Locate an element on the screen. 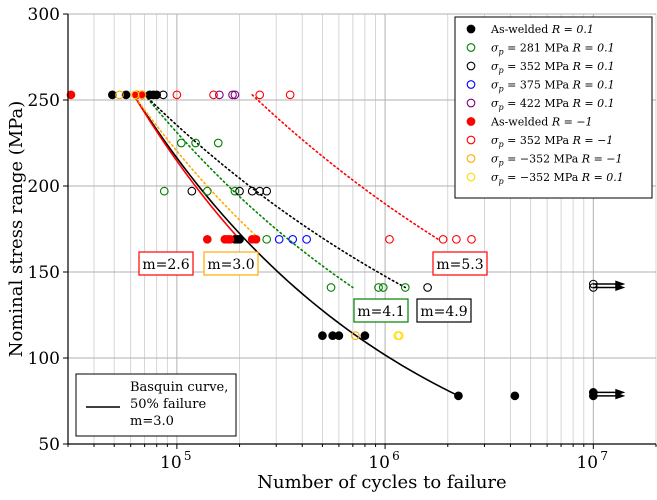 The image size is (657, 500). y-tick-label: 150 is located at coordinates (44, 273).